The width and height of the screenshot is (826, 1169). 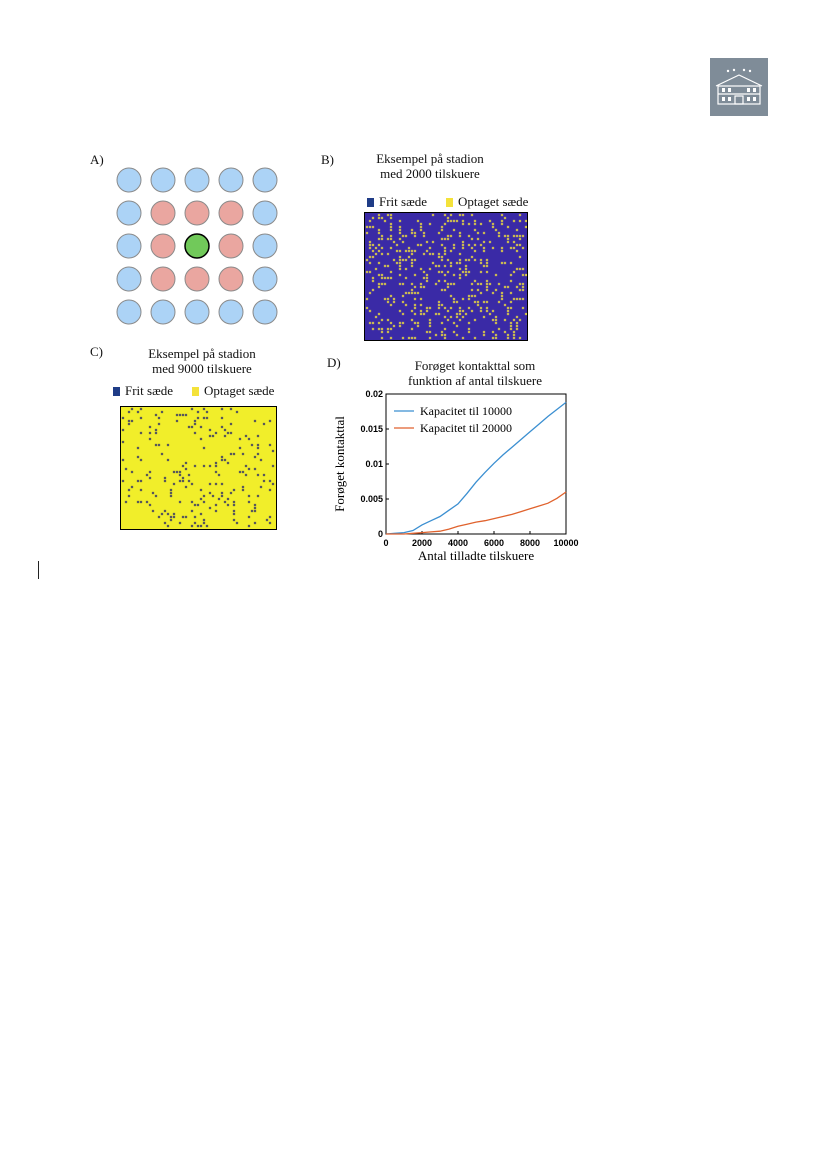 What do you see at coordinates (475, 365) in the screenshot?
I see `panel-d-title-line1: Forøget kontakttal som` at bounding box center [475, 365].